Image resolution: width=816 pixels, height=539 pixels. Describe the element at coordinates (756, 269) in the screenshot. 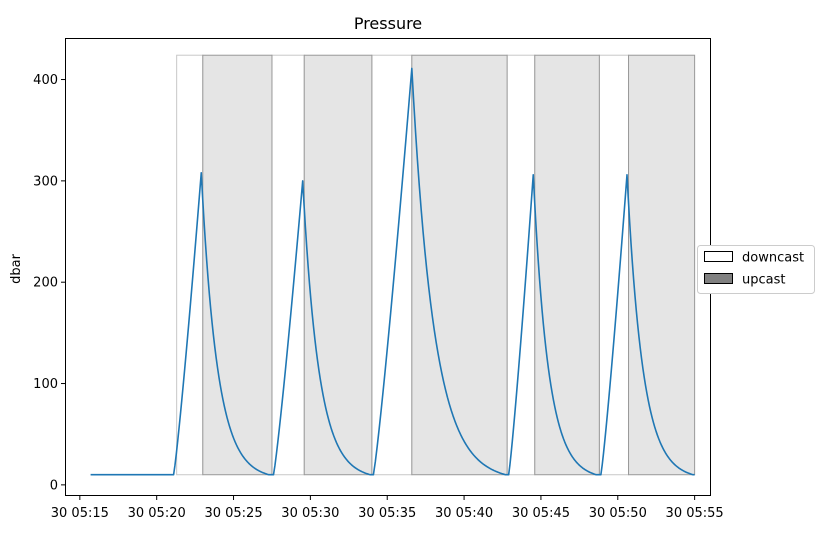

I see `legend: downcast upcast` at that location.